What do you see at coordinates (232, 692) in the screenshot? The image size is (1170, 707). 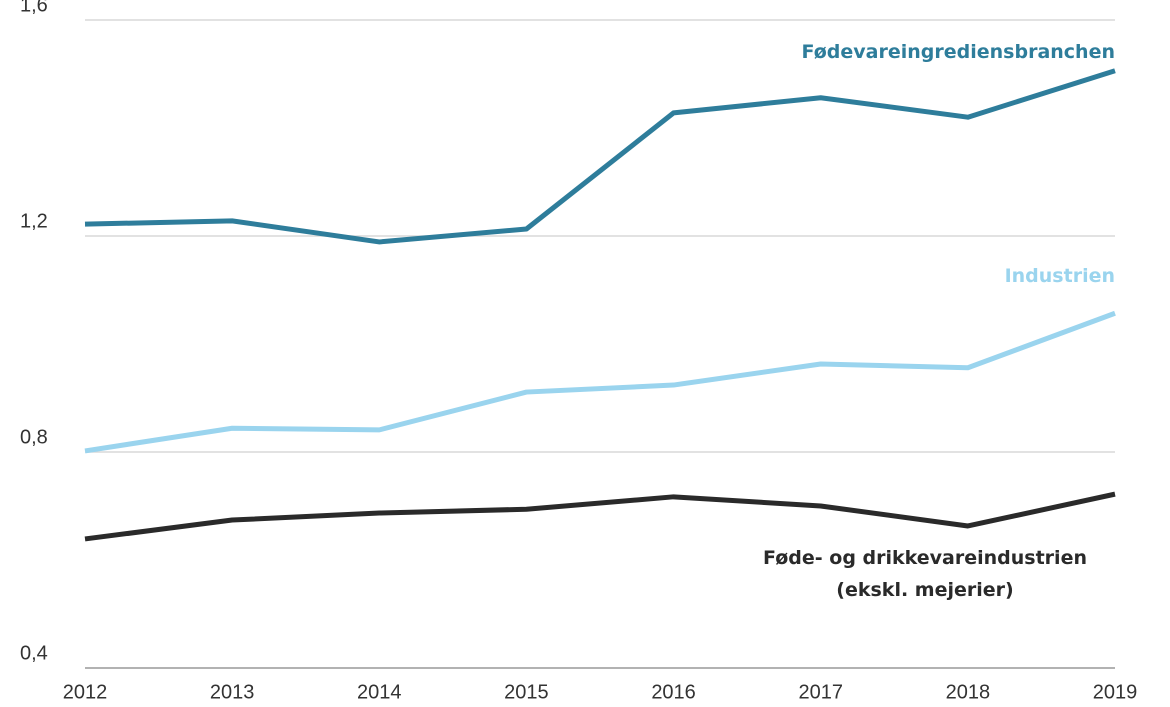 I see `x-tick-label: 2013` at bounding box center [232, 692].